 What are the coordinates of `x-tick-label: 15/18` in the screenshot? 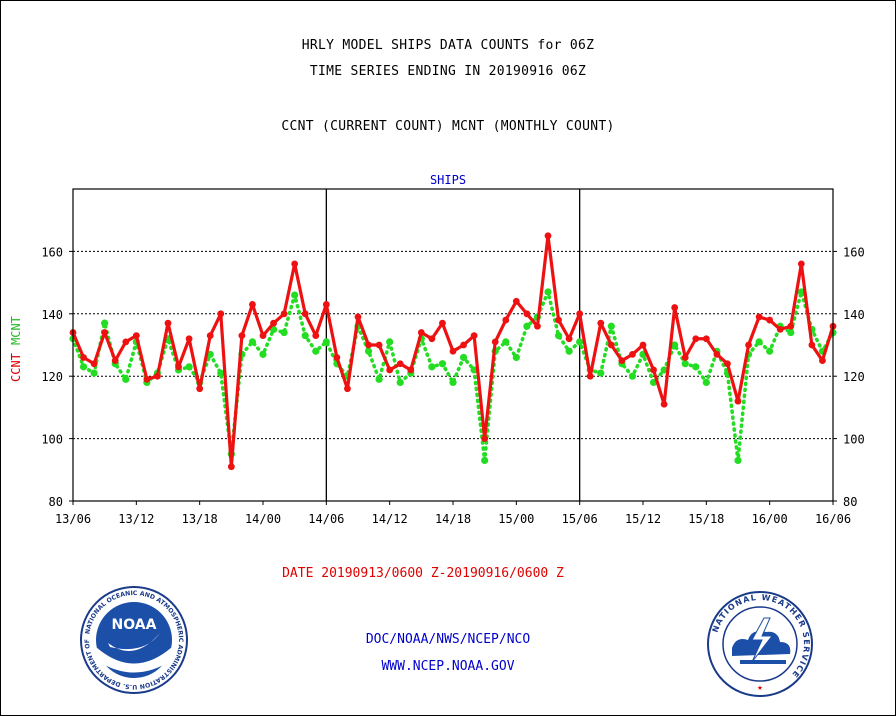 It's located at (706, 519).